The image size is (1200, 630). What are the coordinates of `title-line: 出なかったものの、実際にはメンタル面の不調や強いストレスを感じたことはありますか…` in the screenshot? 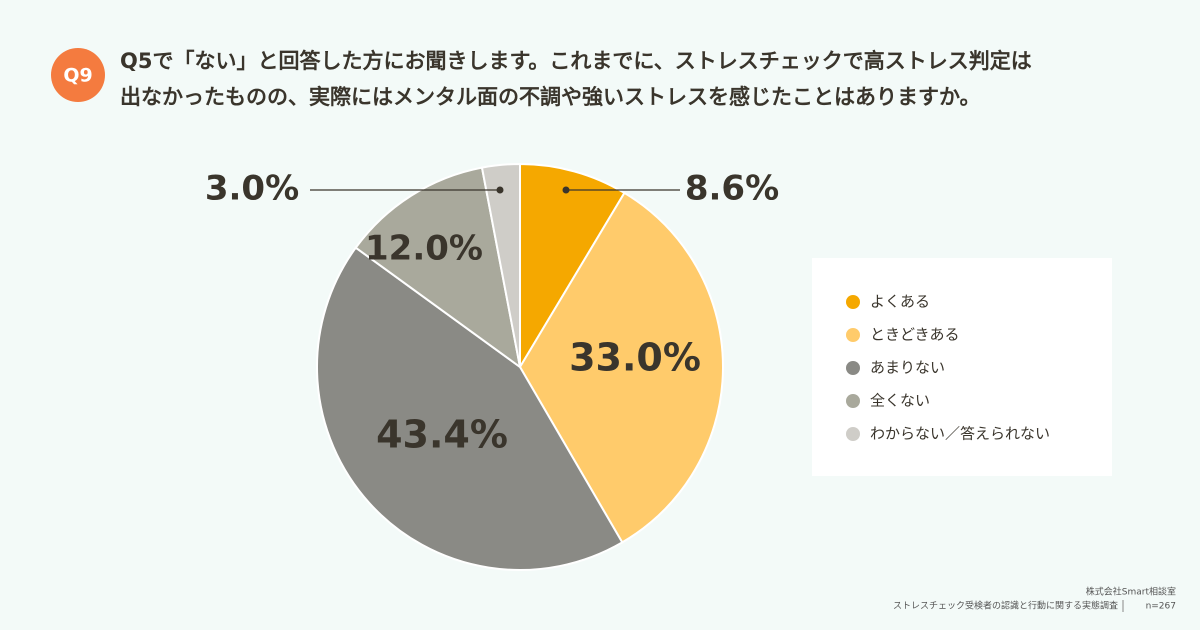 It's located at (550, 97).